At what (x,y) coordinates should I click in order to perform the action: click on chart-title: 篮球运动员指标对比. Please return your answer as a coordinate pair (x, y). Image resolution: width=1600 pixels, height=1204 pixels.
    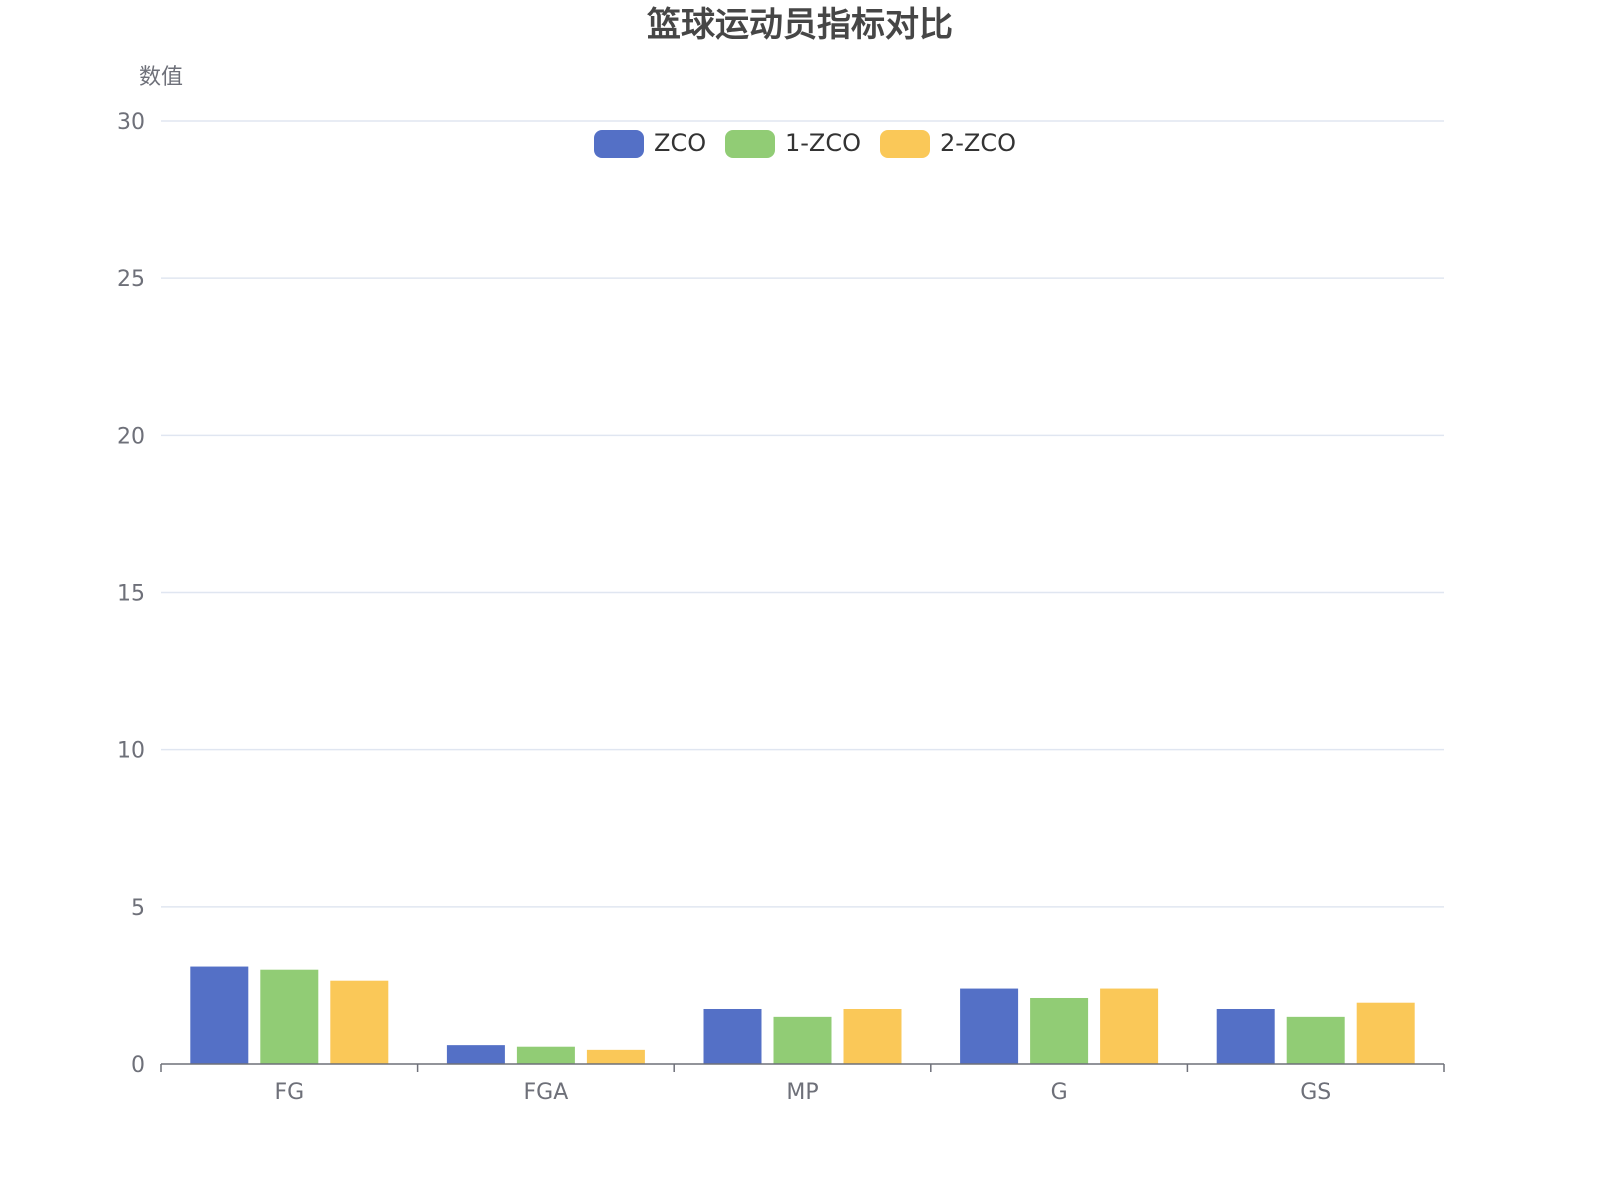
    Looking at the image, I should click on (800, 25).